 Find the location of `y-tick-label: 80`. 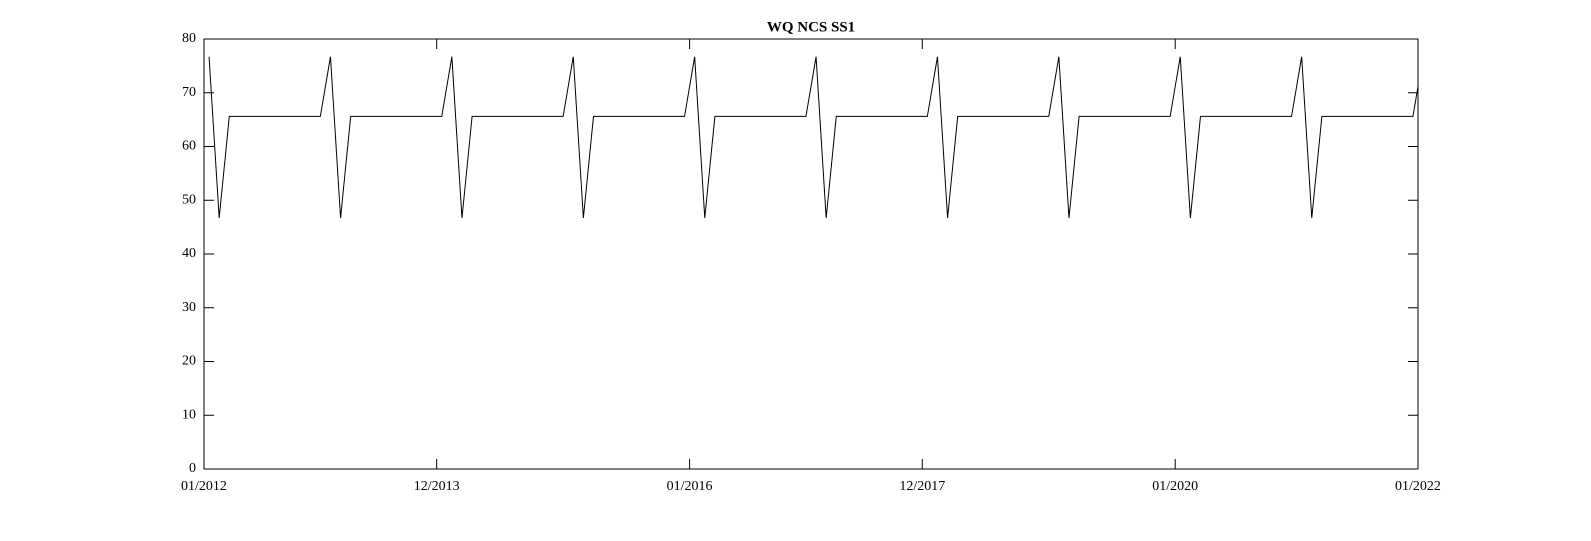

y-tick-label: 80 is located at coordinates (189, 38).